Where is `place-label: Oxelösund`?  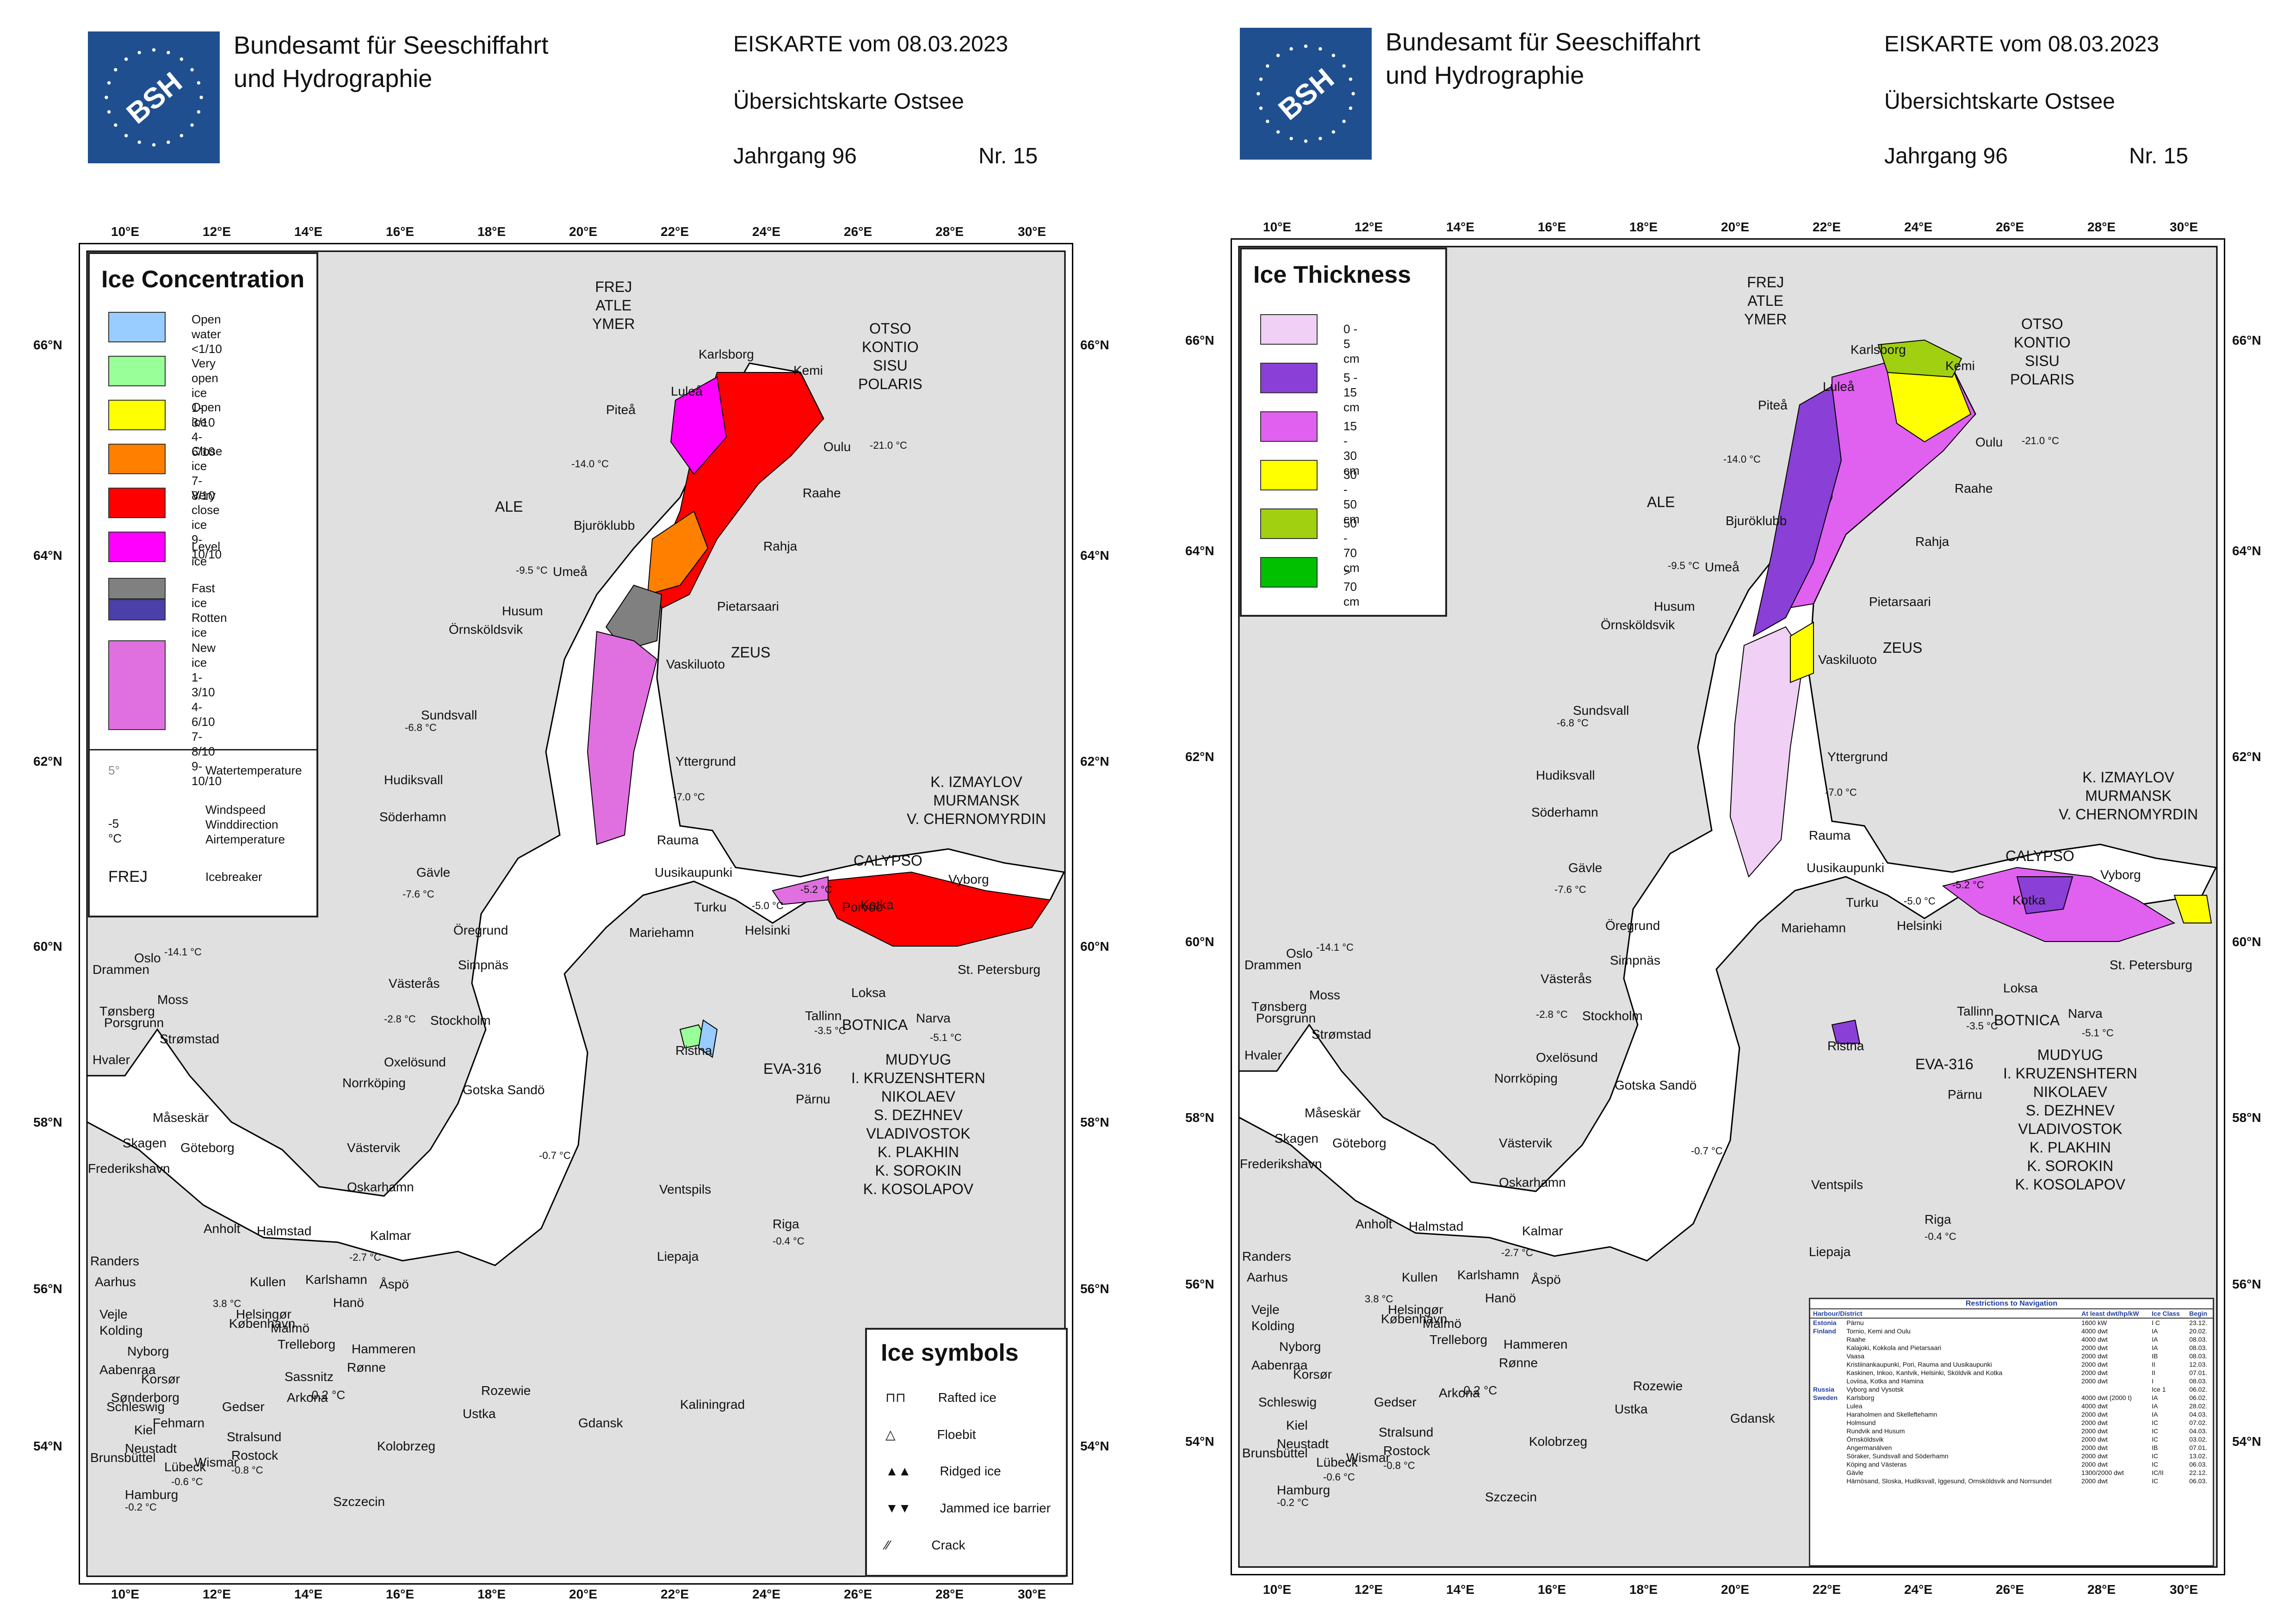
place-label: Oxelösund is located at coordinates (1567, 1057).